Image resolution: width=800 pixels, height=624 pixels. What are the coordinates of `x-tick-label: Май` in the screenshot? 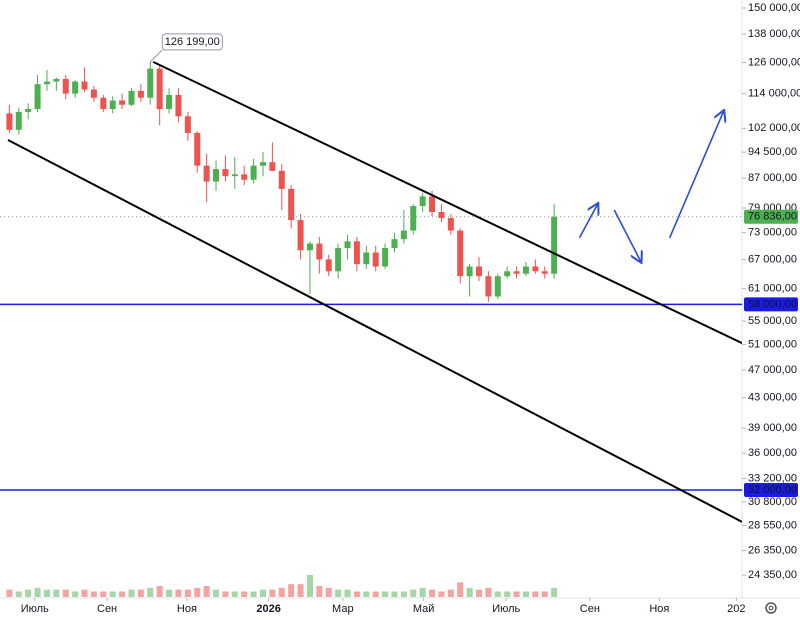 It's located at (424, 609).